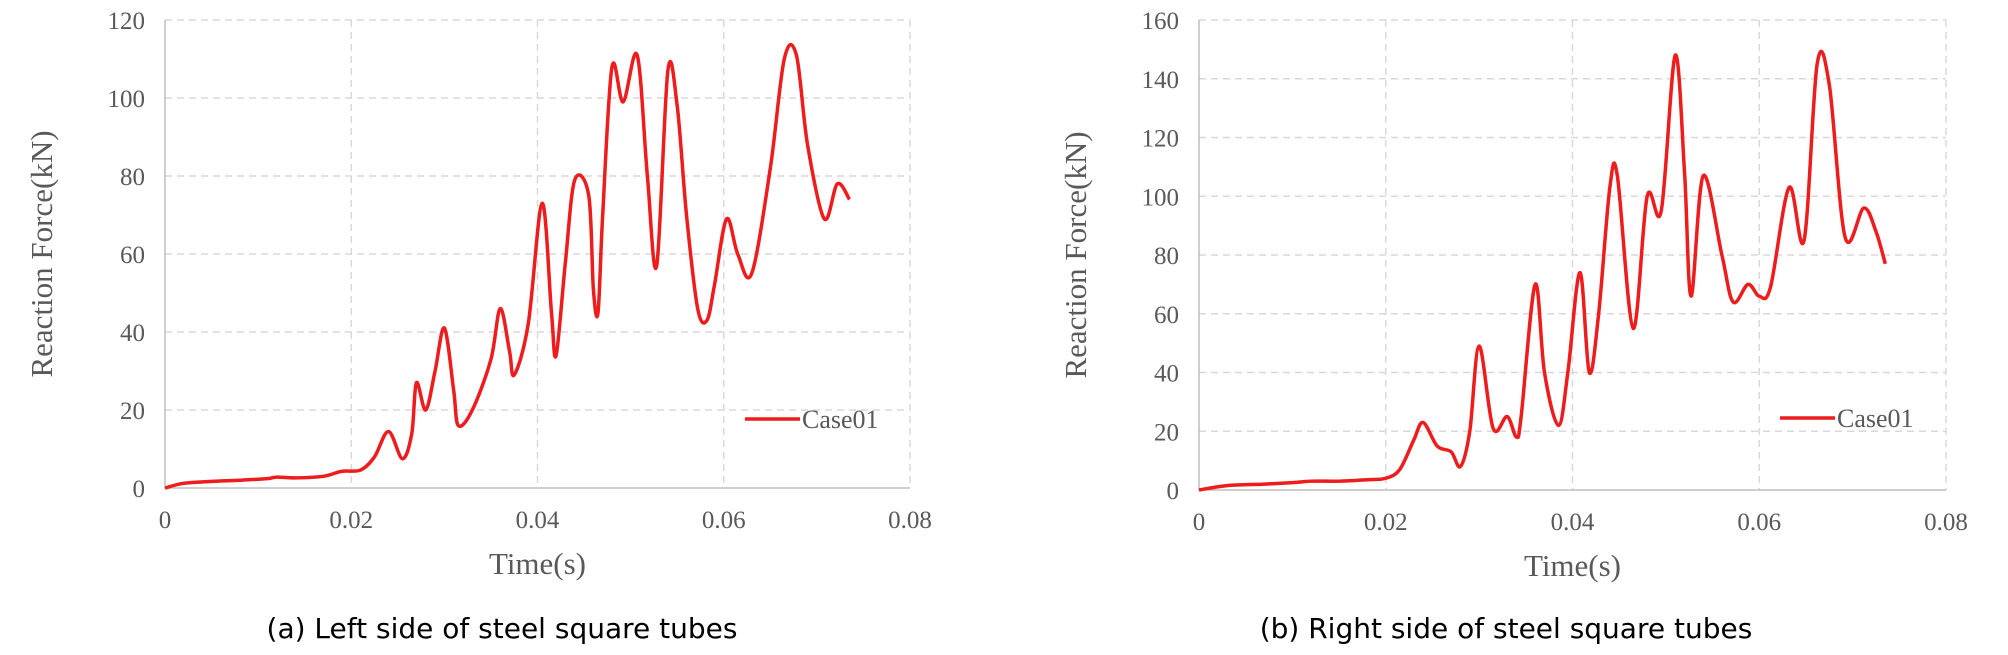 The width and height of the screenshot is (2008, 655). Describe the element at coordinates (1161, 80) in the screenshot. I see `y-tick-label: 140` at that location.